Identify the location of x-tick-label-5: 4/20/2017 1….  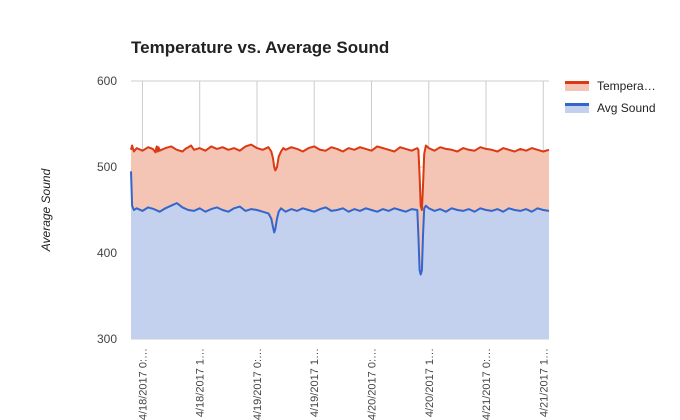
(430, 382).